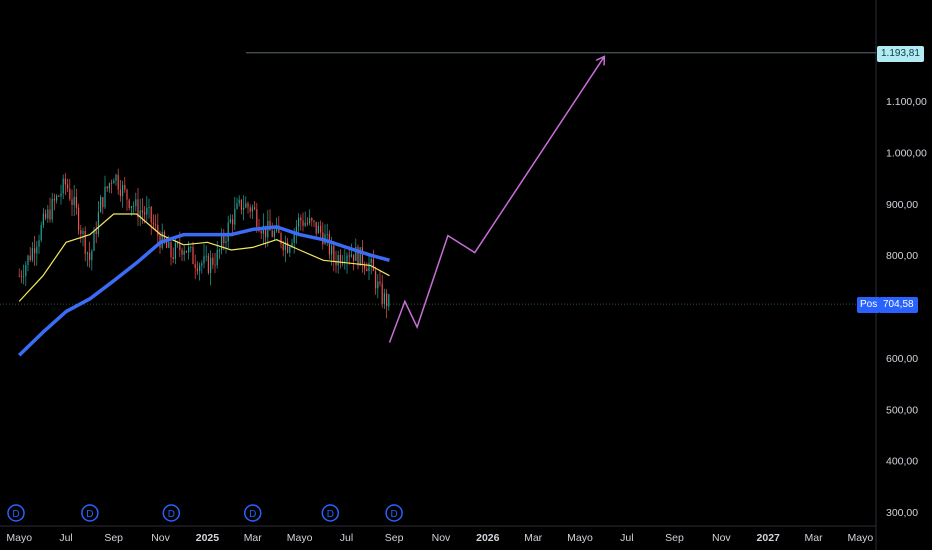 Image resolution: width=932 pixels, height=550 pixels. I want to click on x-tick-label: Mayo, so click(300, 538).